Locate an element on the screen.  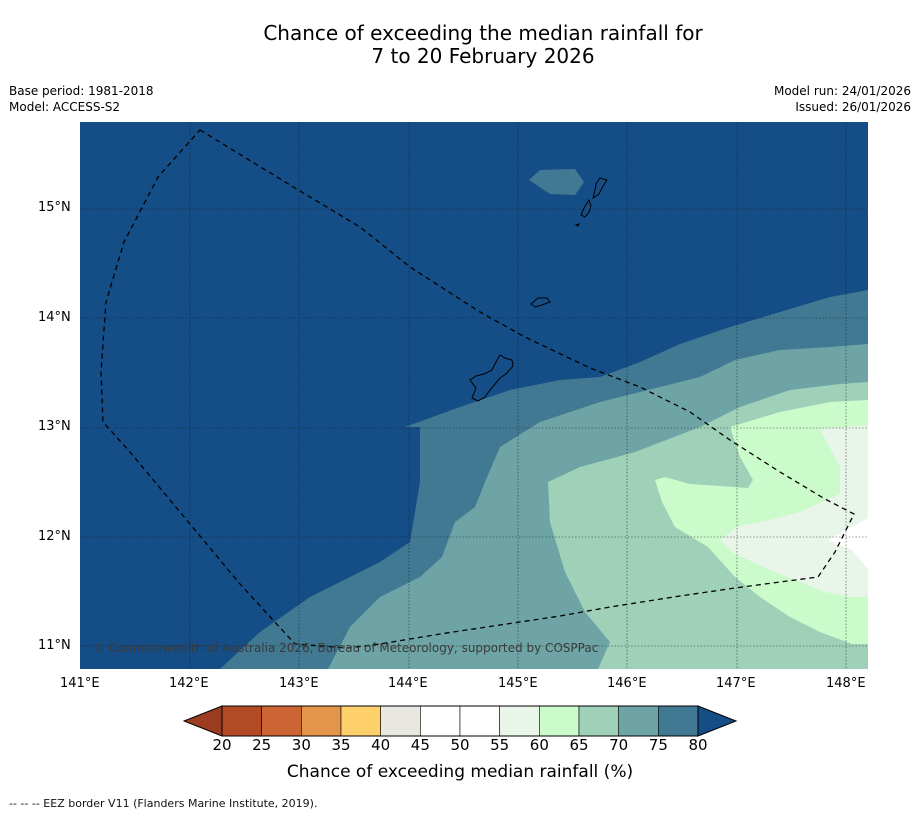
title-line-2: 7 to 20 February 2026 is located at coordinates (483, 56).